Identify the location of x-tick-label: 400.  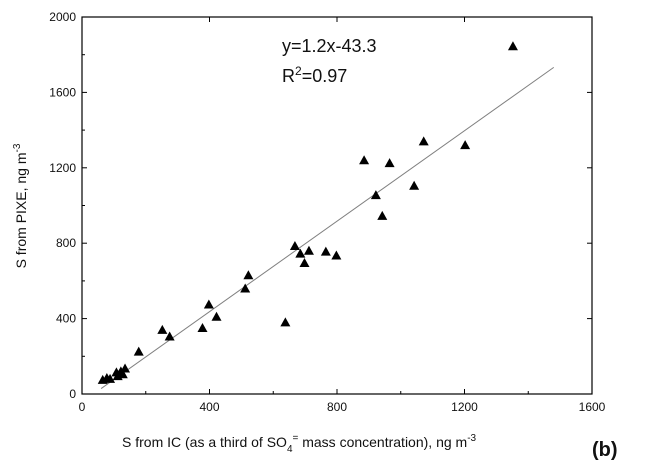
(209, 407).